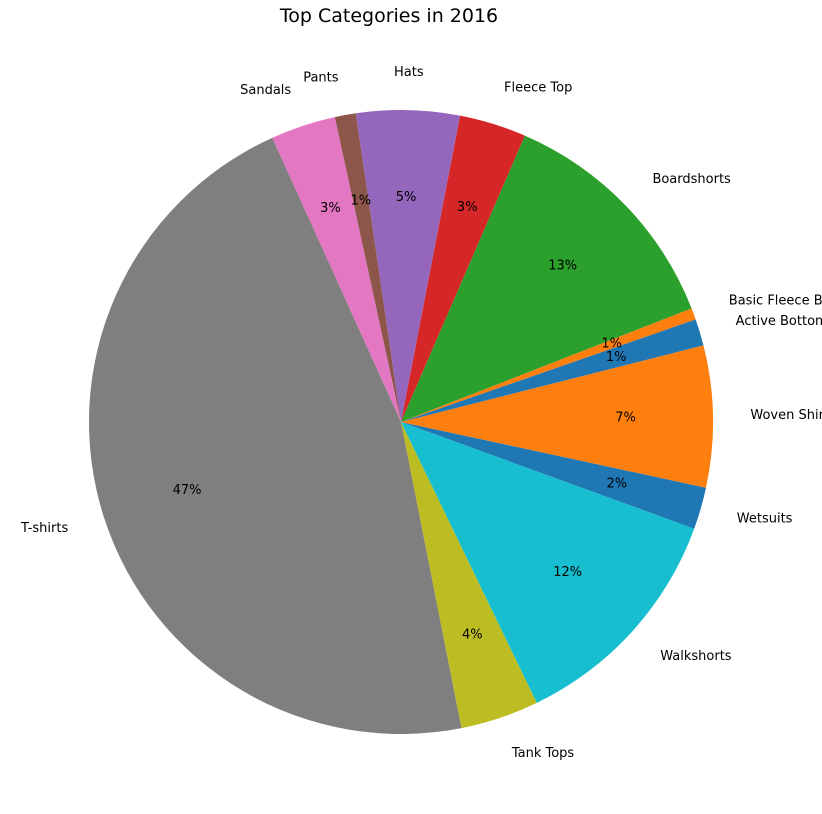 The height and width of the screenshot is (814, 822). I want to click on slice-label-hats: Hats, so click(409, 72).